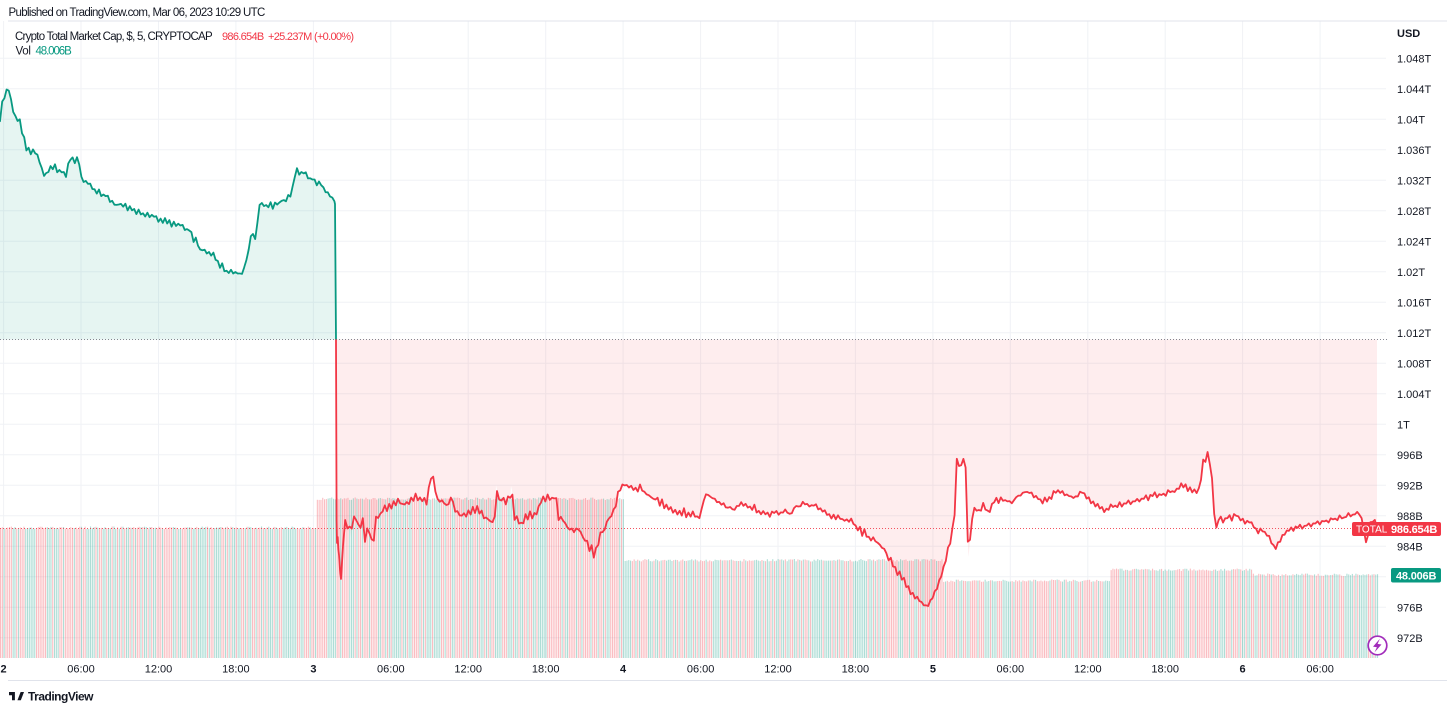  What do you see at coordinates (1414, 303) in the screenshot?
I see `svg-text: 1.016T` at bounding box center [1414, 303].